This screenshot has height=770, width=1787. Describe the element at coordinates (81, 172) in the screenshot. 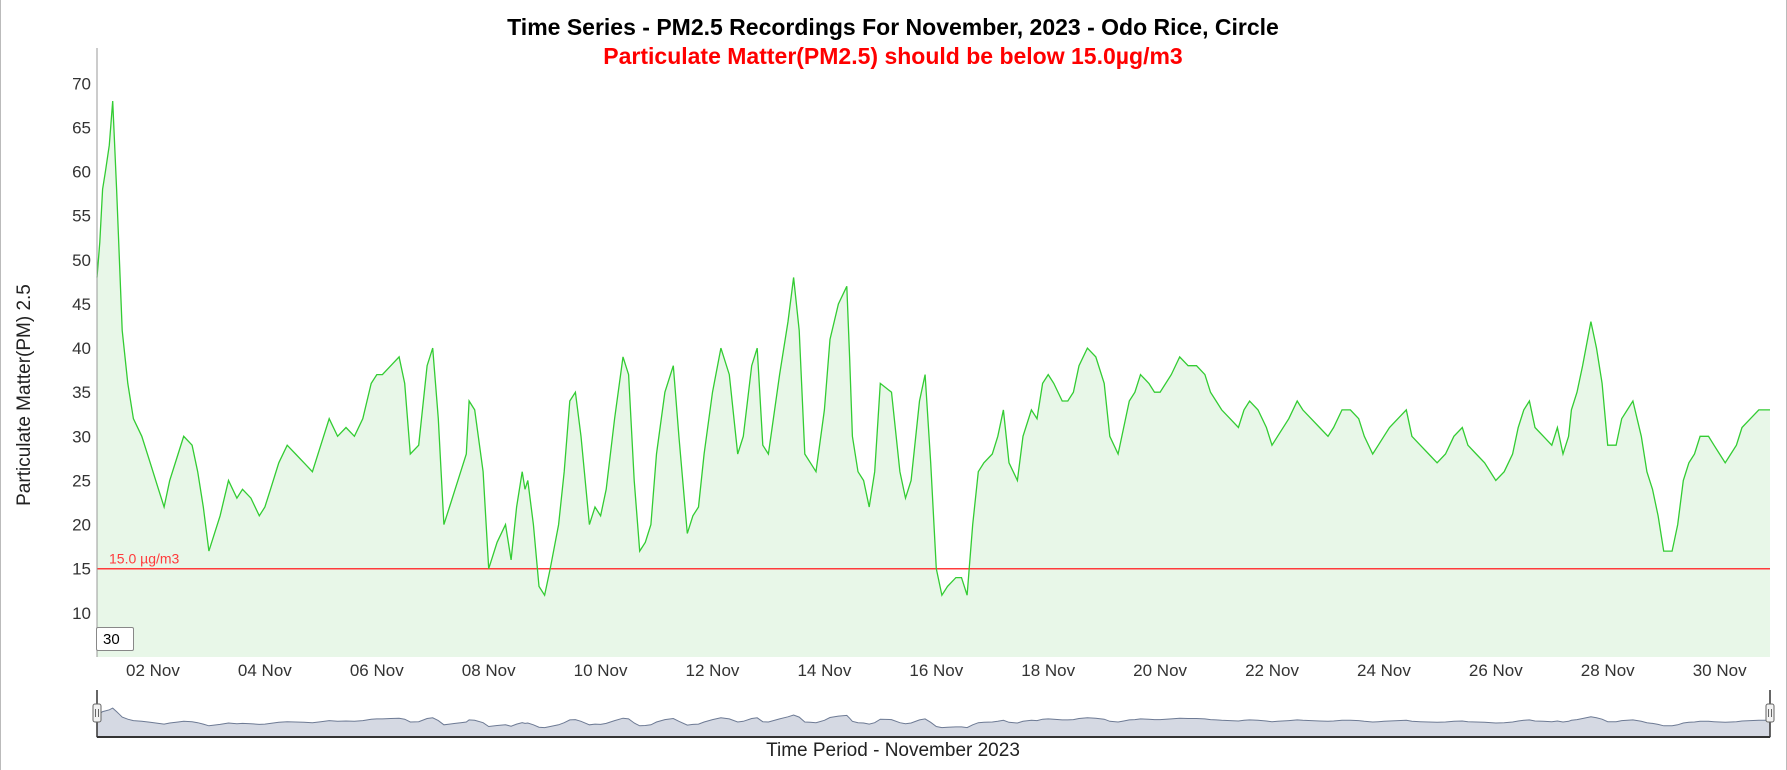

I see `y-tick-label: 60` at that location.